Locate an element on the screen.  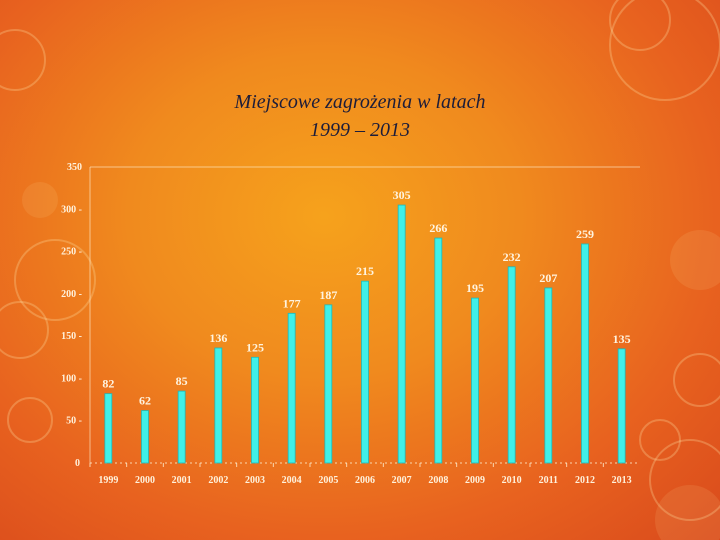
data-label: 125 is located at coordinates (255, 347).